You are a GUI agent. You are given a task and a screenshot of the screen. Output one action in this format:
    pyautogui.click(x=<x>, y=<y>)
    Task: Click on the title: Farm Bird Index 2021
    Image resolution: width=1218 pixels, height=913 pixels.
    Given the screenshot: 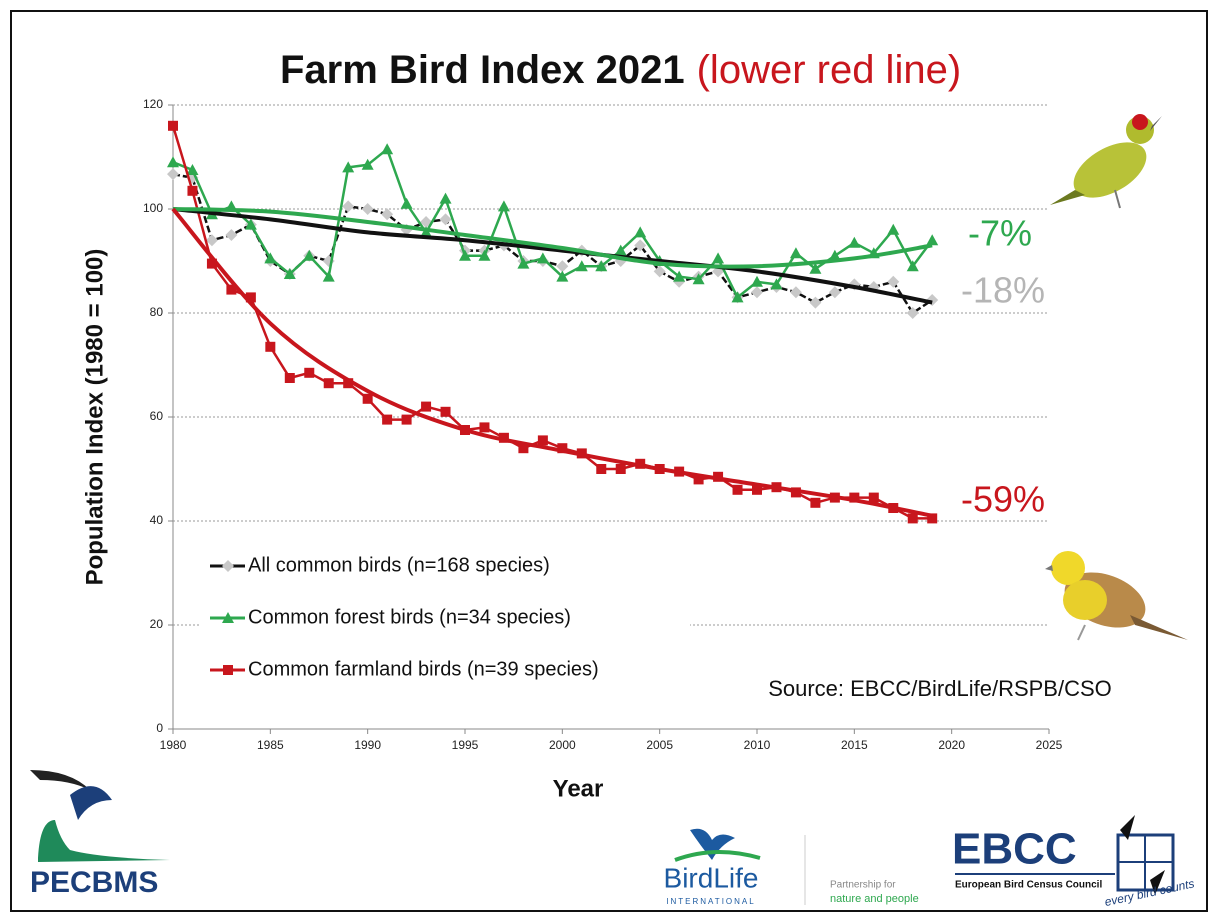 What is the action you would take?
    pyautogui.click(x=482, y=70)
    